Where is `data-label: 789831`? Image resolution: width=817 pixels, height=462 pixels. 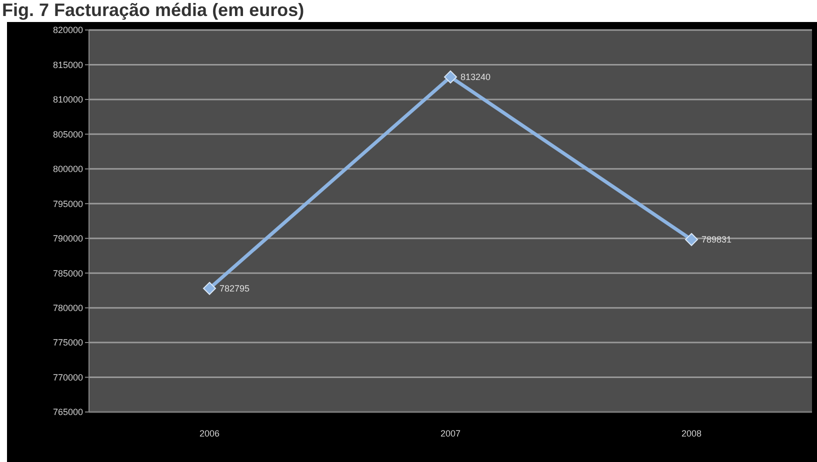
data-label: 789831 is located at coordinates (717, 239).